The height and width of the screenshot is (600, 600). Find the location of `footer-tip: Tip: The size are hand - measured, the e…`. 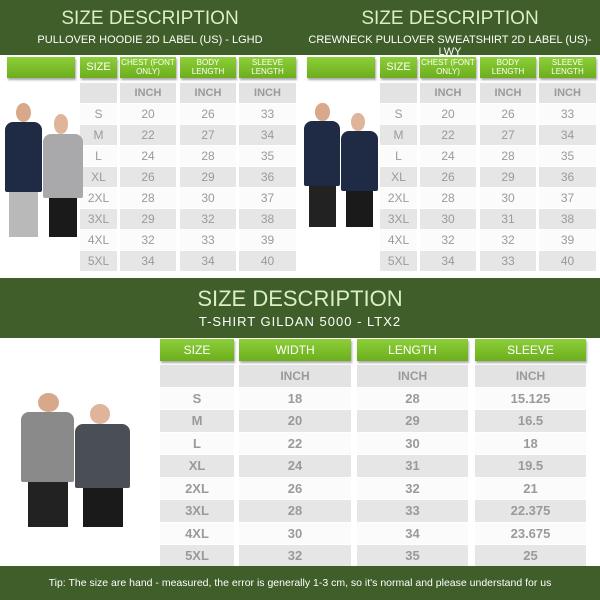

footer-tip: Tip: The size are hand - measured, the e… is located at coordinates (300, 583).